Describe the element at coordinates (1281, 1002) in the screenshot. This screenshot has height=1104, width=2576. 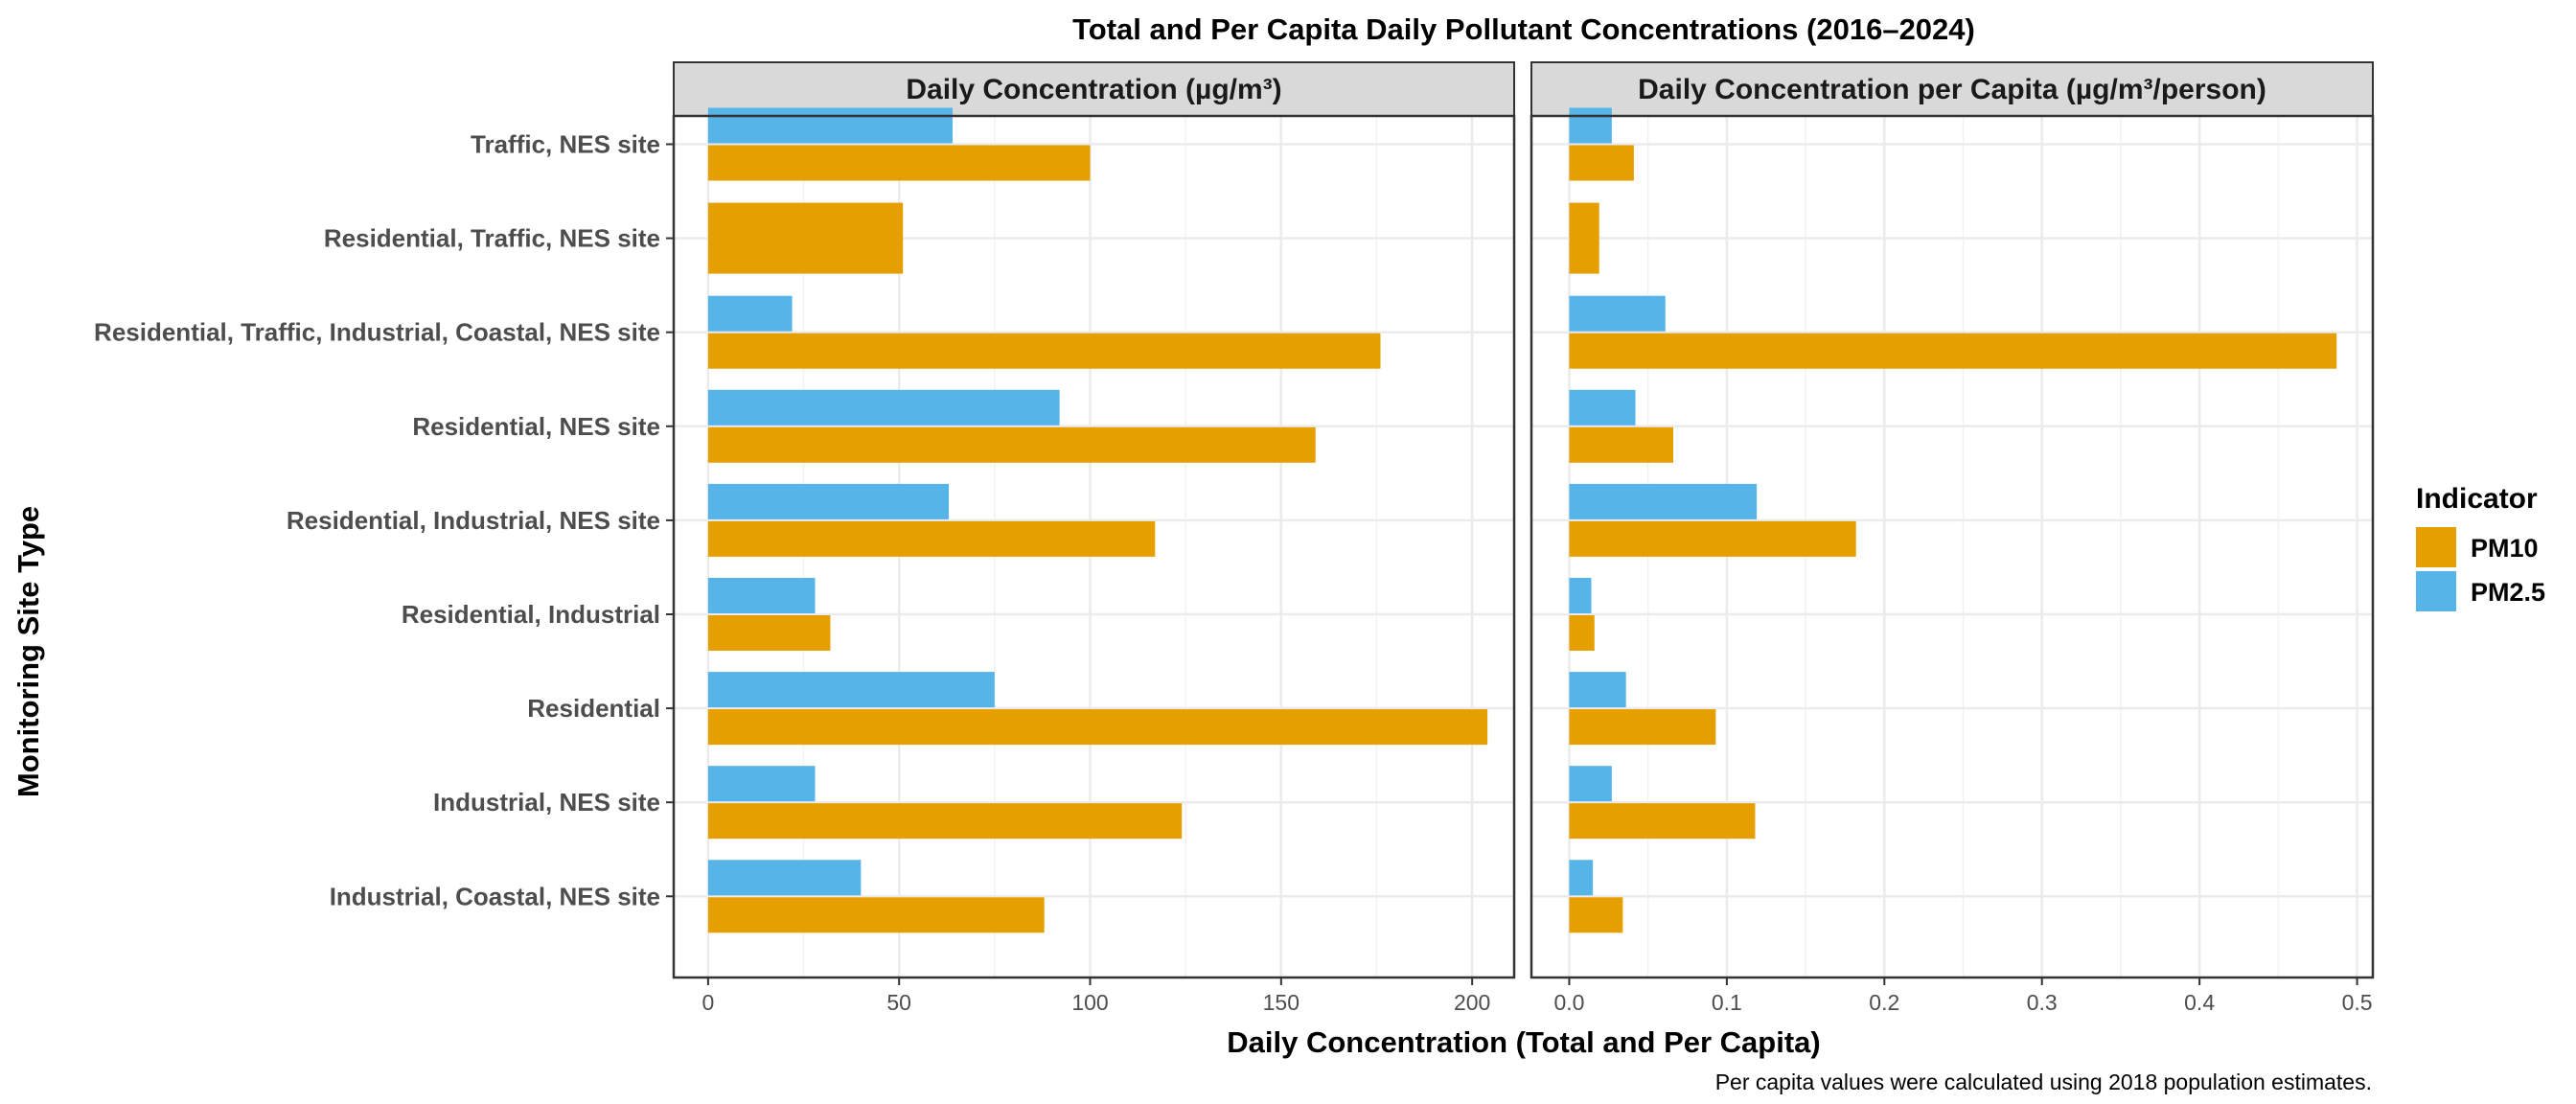
I see `x-tick-label: 150` at that location.